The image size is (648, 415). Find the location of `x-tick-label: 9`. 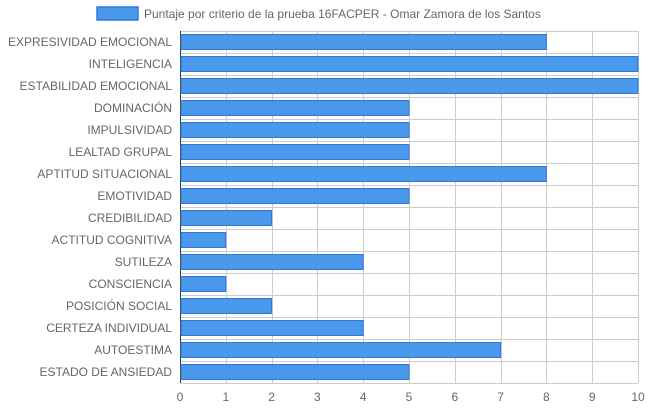

x-tick-label: 9 is located at coordinates (592, 397).